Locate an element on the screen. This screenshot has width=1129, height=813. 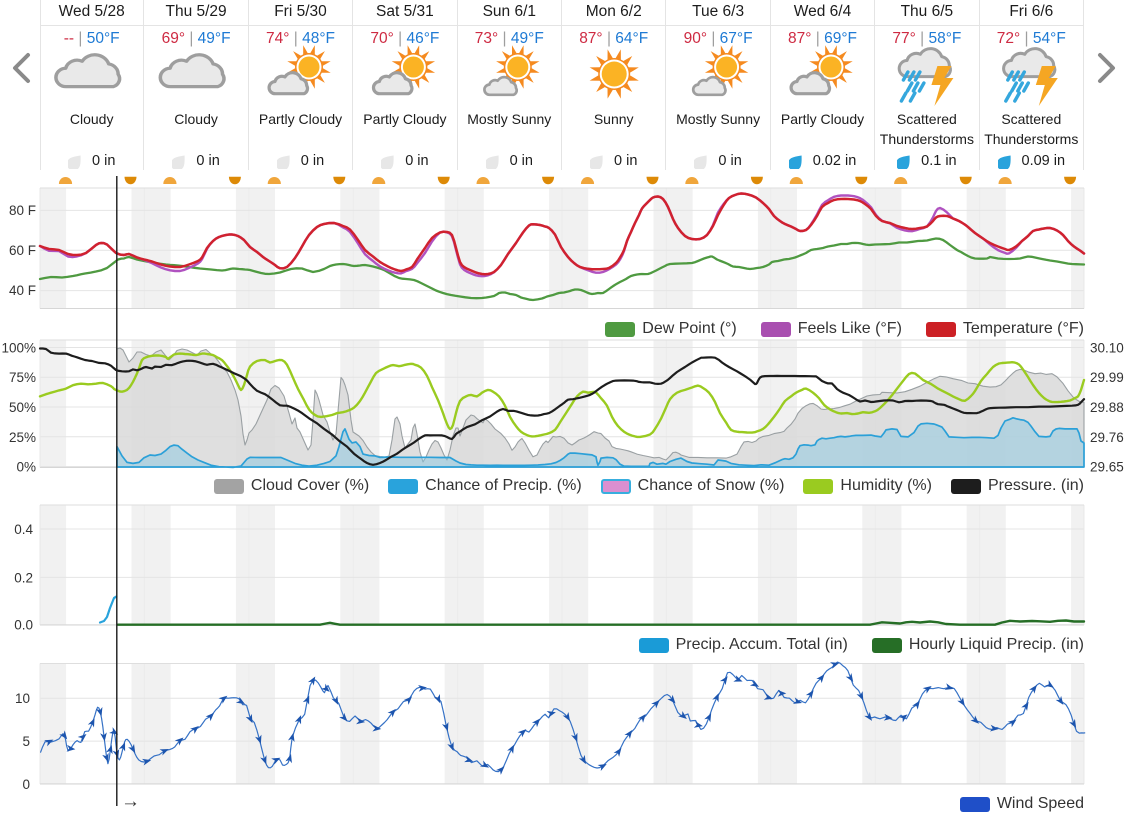
svg-text: 10 is located at coordinates (22, 698).